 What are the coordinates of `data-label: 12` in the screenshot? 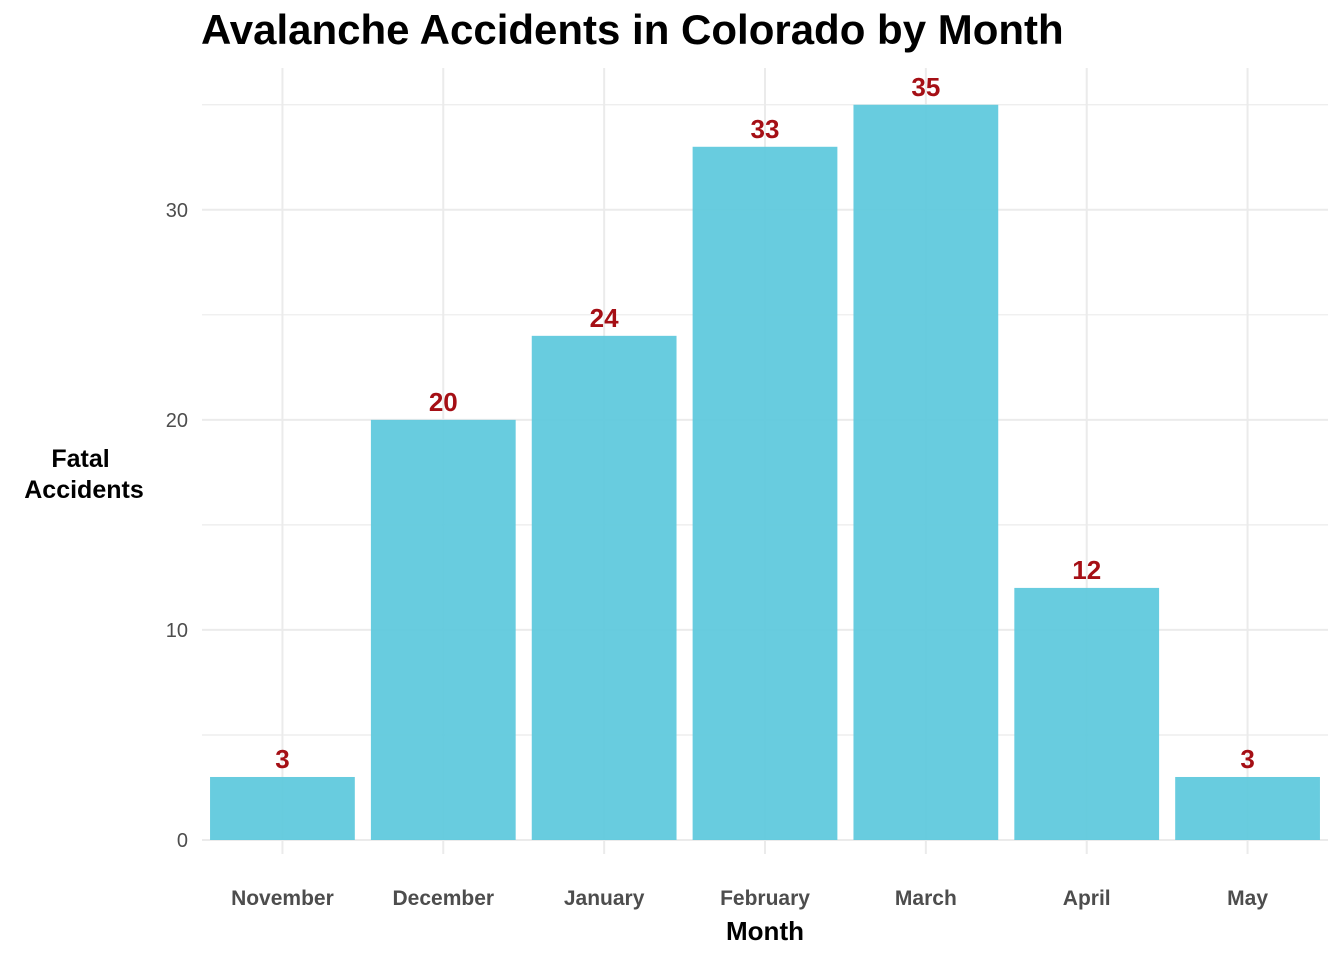 It's located at (1086, 570).